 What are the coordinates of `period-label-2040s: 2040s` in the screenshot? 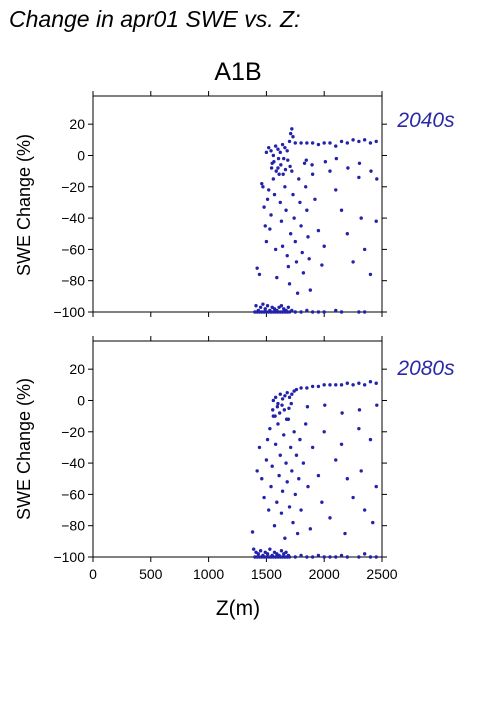 It's located at (425, 120).